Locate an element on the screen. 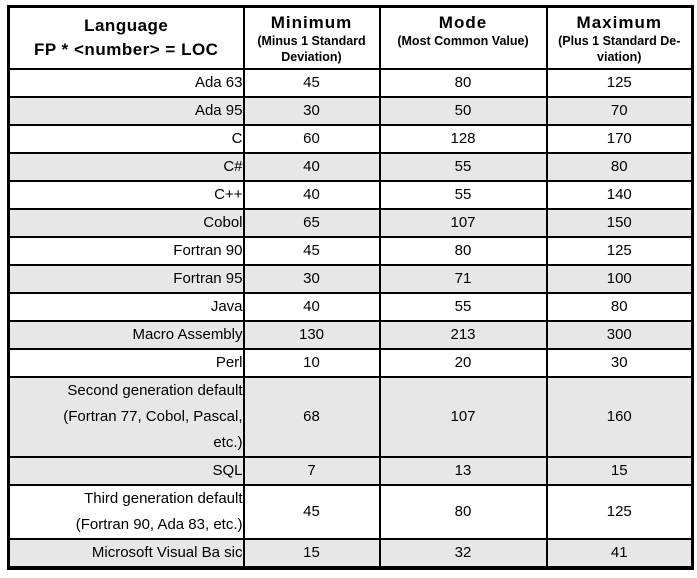 This screenshot has height=578, width=697. mode-cell: 213 is located at coordinates (463, 334).